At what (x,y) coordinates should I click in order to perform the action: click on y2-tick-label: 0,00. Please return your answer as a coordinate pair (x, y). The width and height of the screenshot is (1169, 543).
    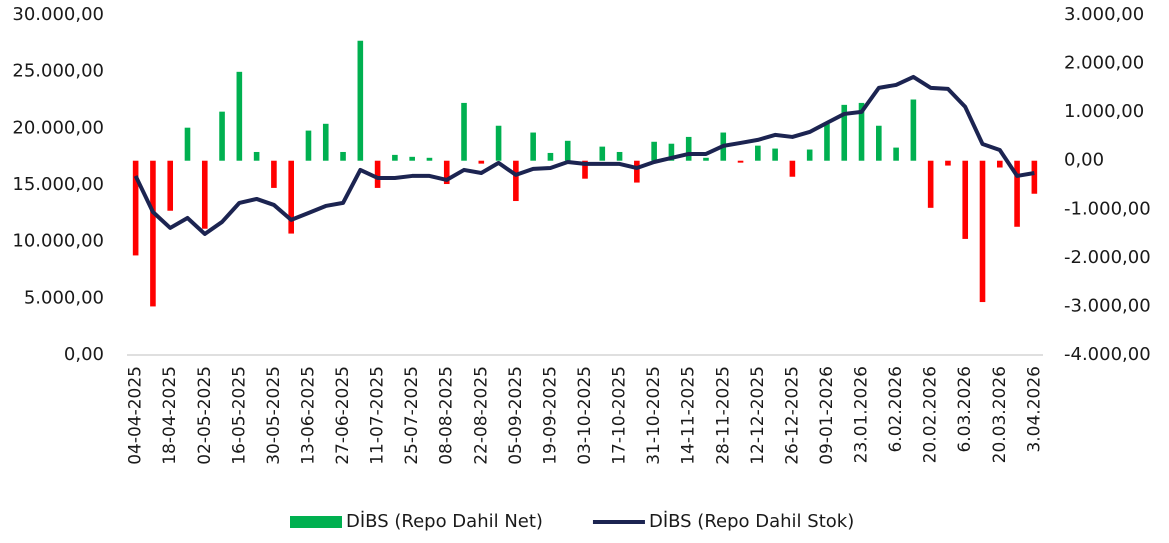
    Looking at the image, I should click on (1084, 160).